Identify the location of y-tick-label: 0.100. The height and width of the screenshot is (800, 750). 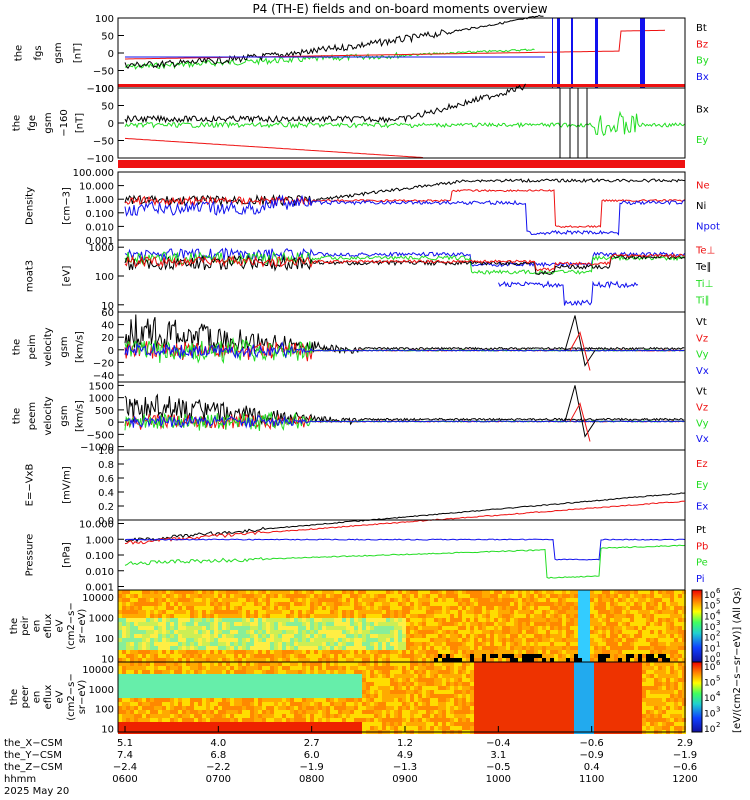
(99, 214).